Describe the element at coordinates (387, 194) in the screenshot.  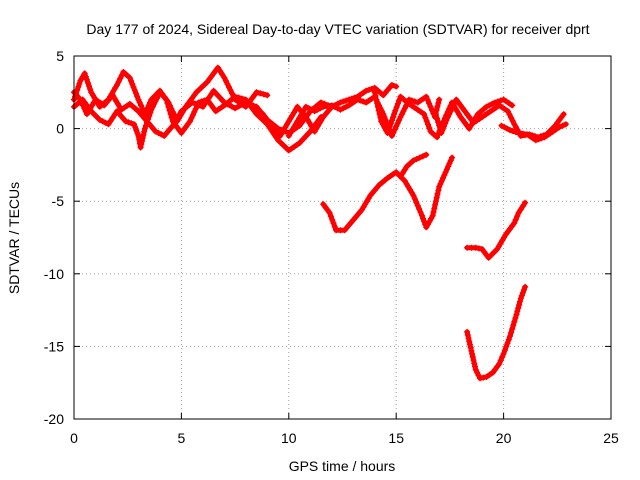
I see `series-trace` at that location.